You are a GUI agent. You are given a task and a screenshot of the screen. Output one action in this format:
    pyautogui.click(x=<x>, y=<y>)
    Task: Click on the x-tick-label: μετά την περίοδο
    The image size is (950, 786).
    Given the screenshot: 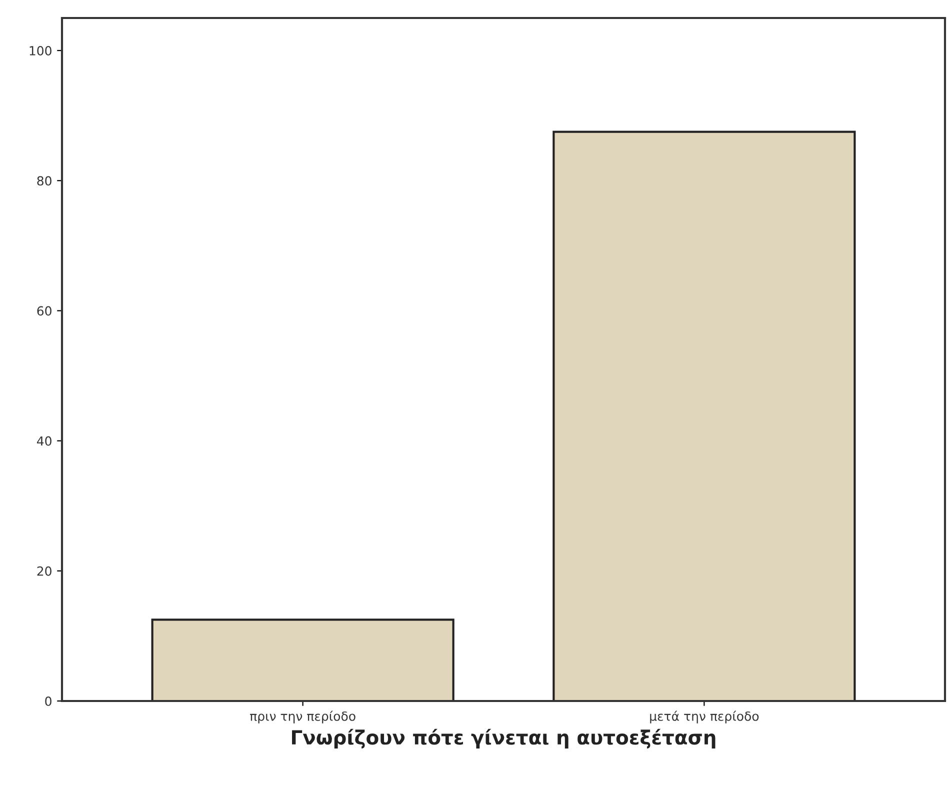 What is the action you would take?
    pyautogui.click(x=704, y=717)
    